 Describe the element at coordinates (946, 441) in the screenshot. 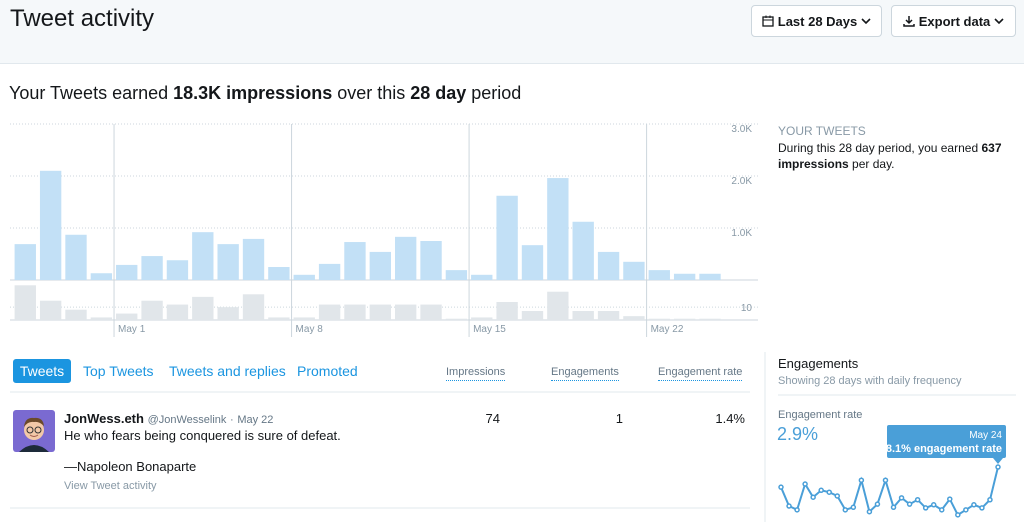

I see `tooltip` at that location.